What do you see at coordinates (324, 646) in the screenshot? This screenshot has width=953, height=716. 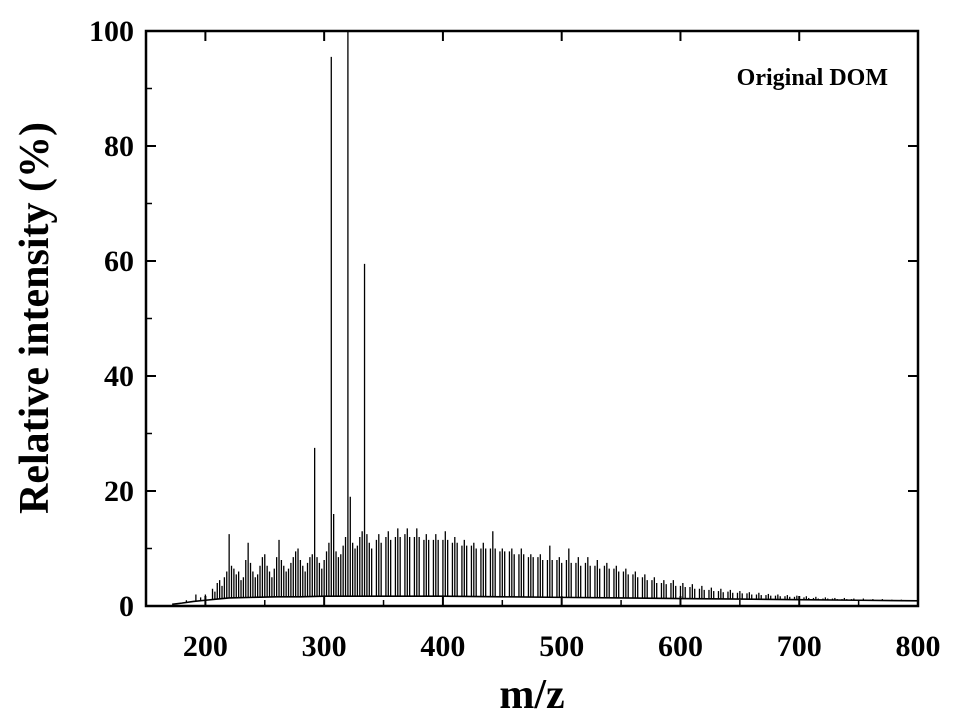 I see `x-tick-label: 300` at bounding box center [324, 646].